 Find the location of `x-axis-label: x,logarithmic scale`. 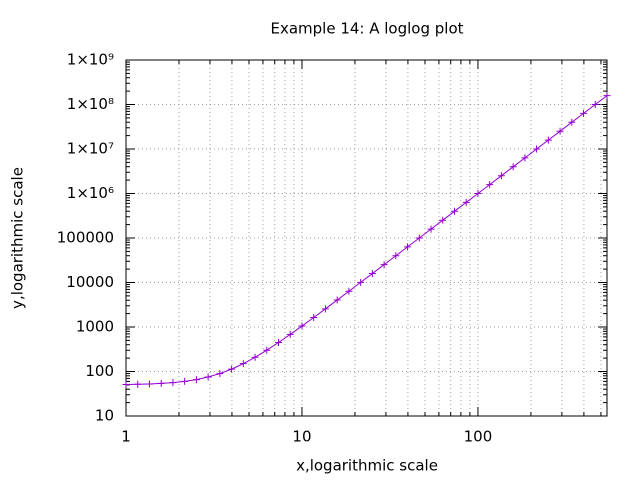

x-axis-label: x,logarithmic scale is located at coordinates (367, 466).